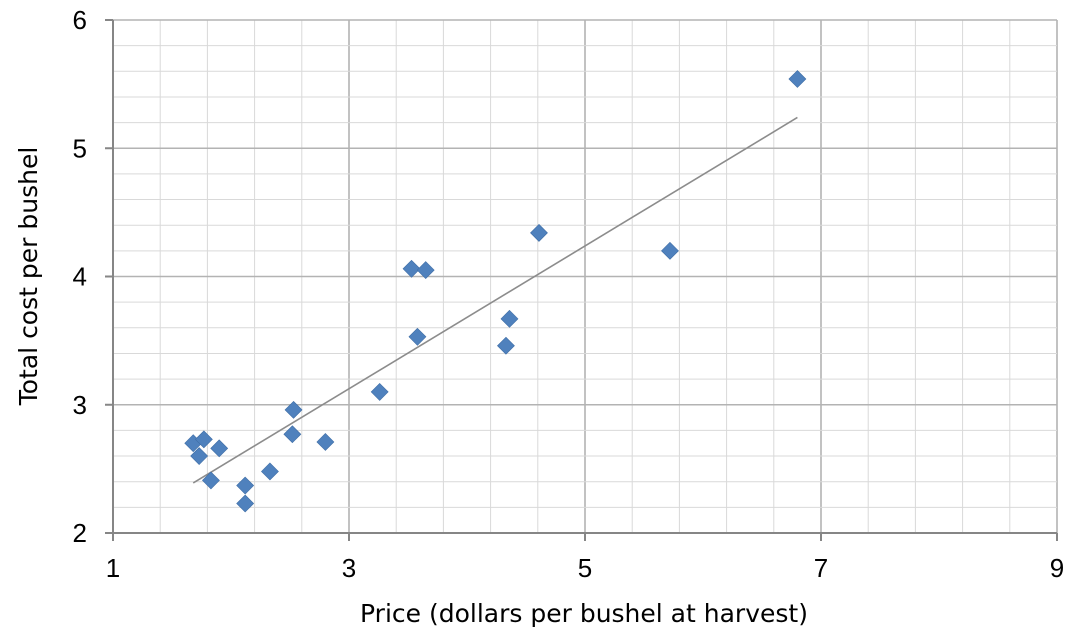  I want to click on y-tick-label: 5, so click(80, 148).